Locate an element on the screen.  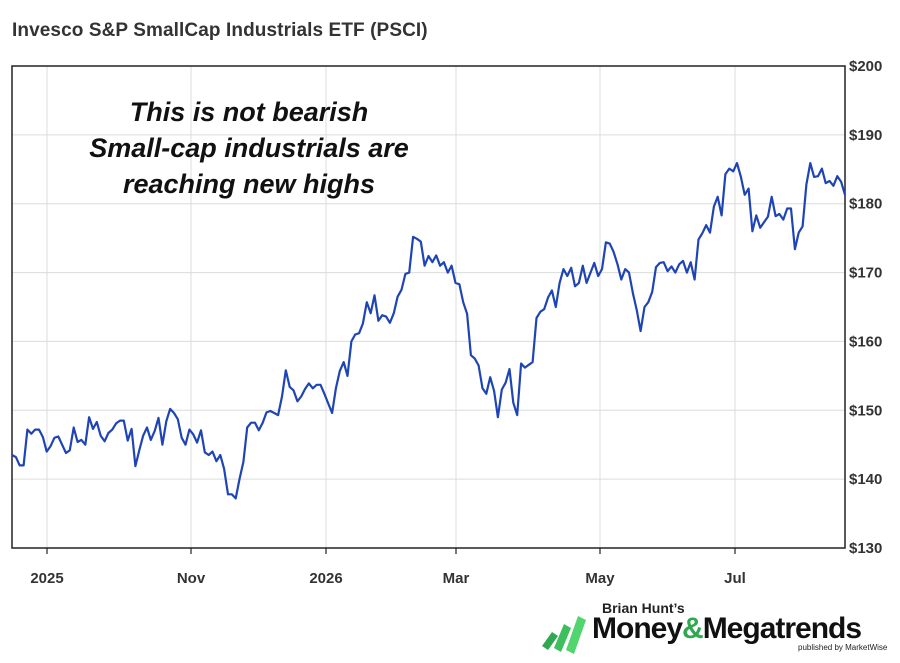
x-tick-label: 2025 is located at coordinates (46, 578).